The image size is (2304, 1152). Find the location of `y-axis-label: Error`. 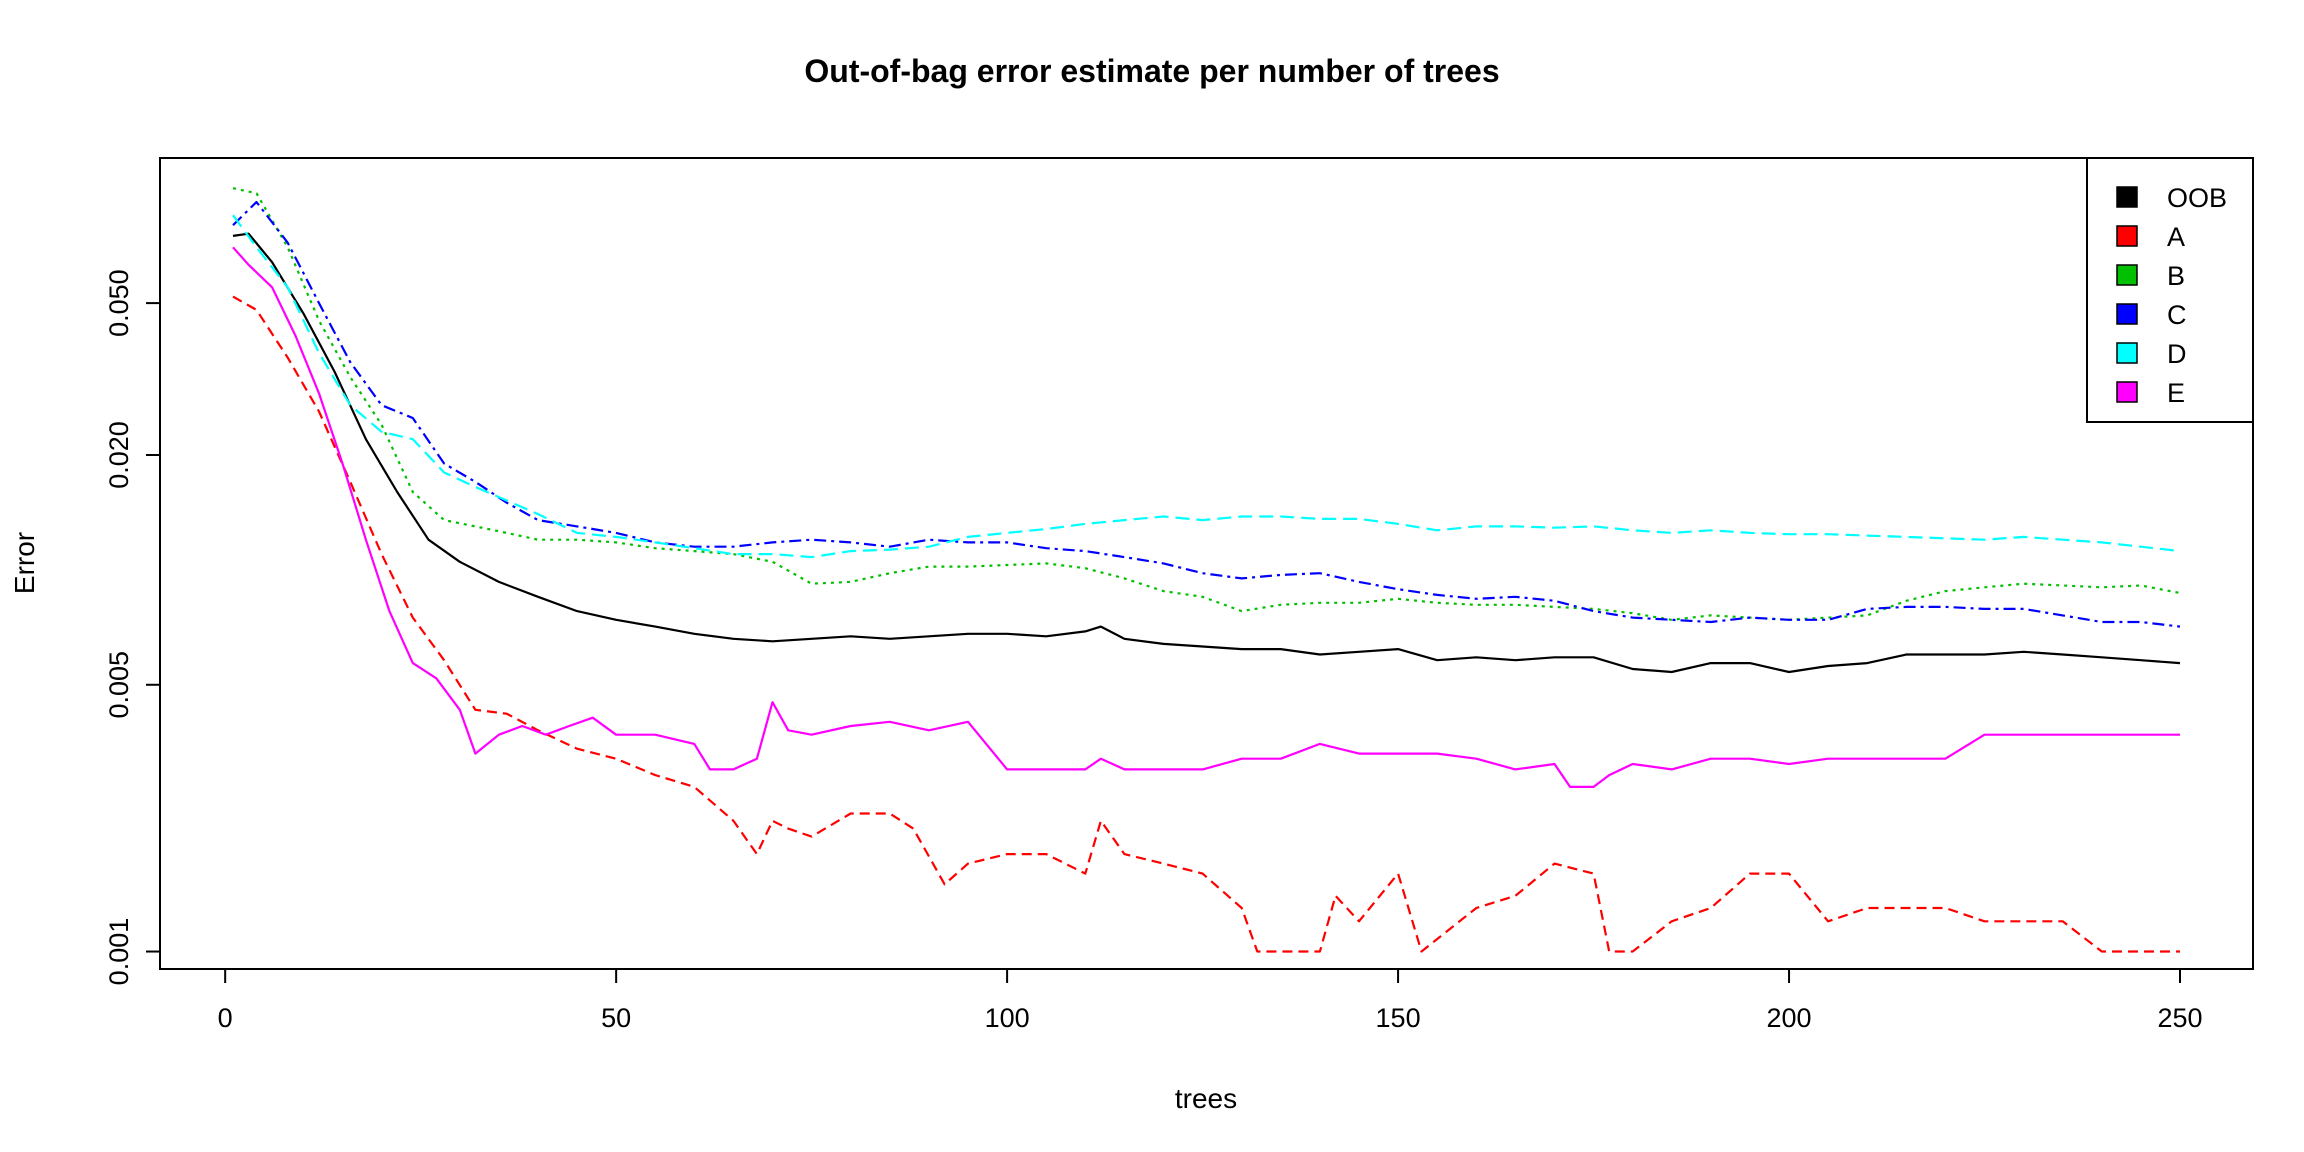

y-axis-label: Error is located at coordinates (24, 563).